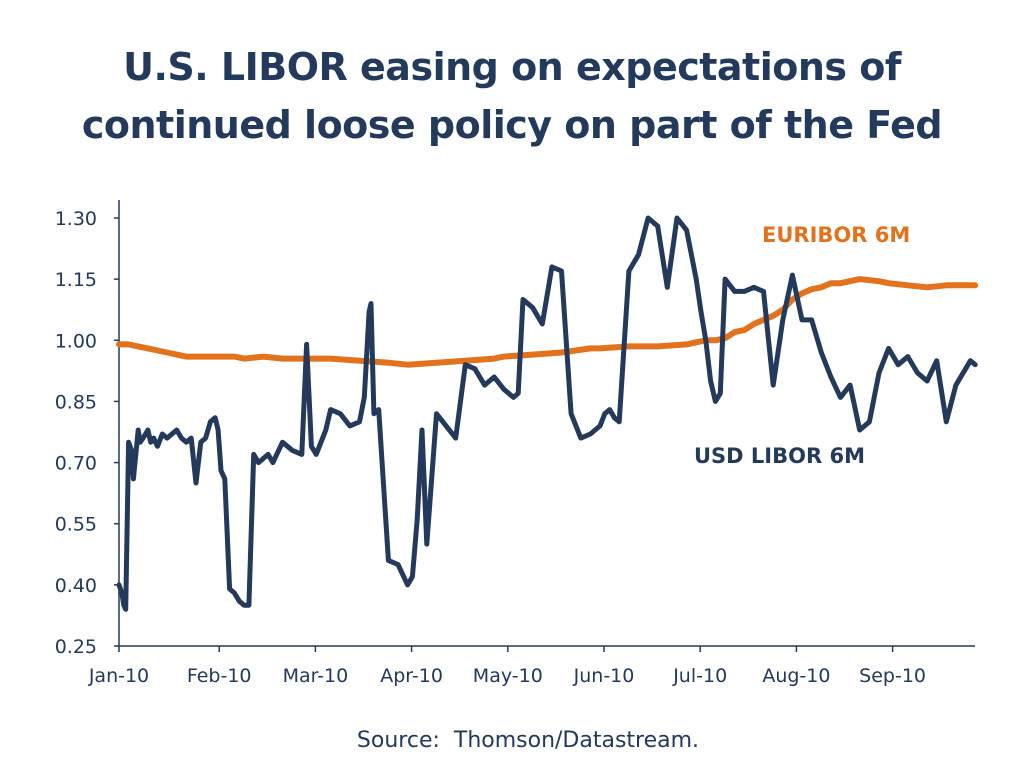 This screenshot has height=768, width=1024. What do you see at coordinates (411, 676) in the screenshot?
I see `x-tick-label: Apr-10` at bounding box center [411, 676].